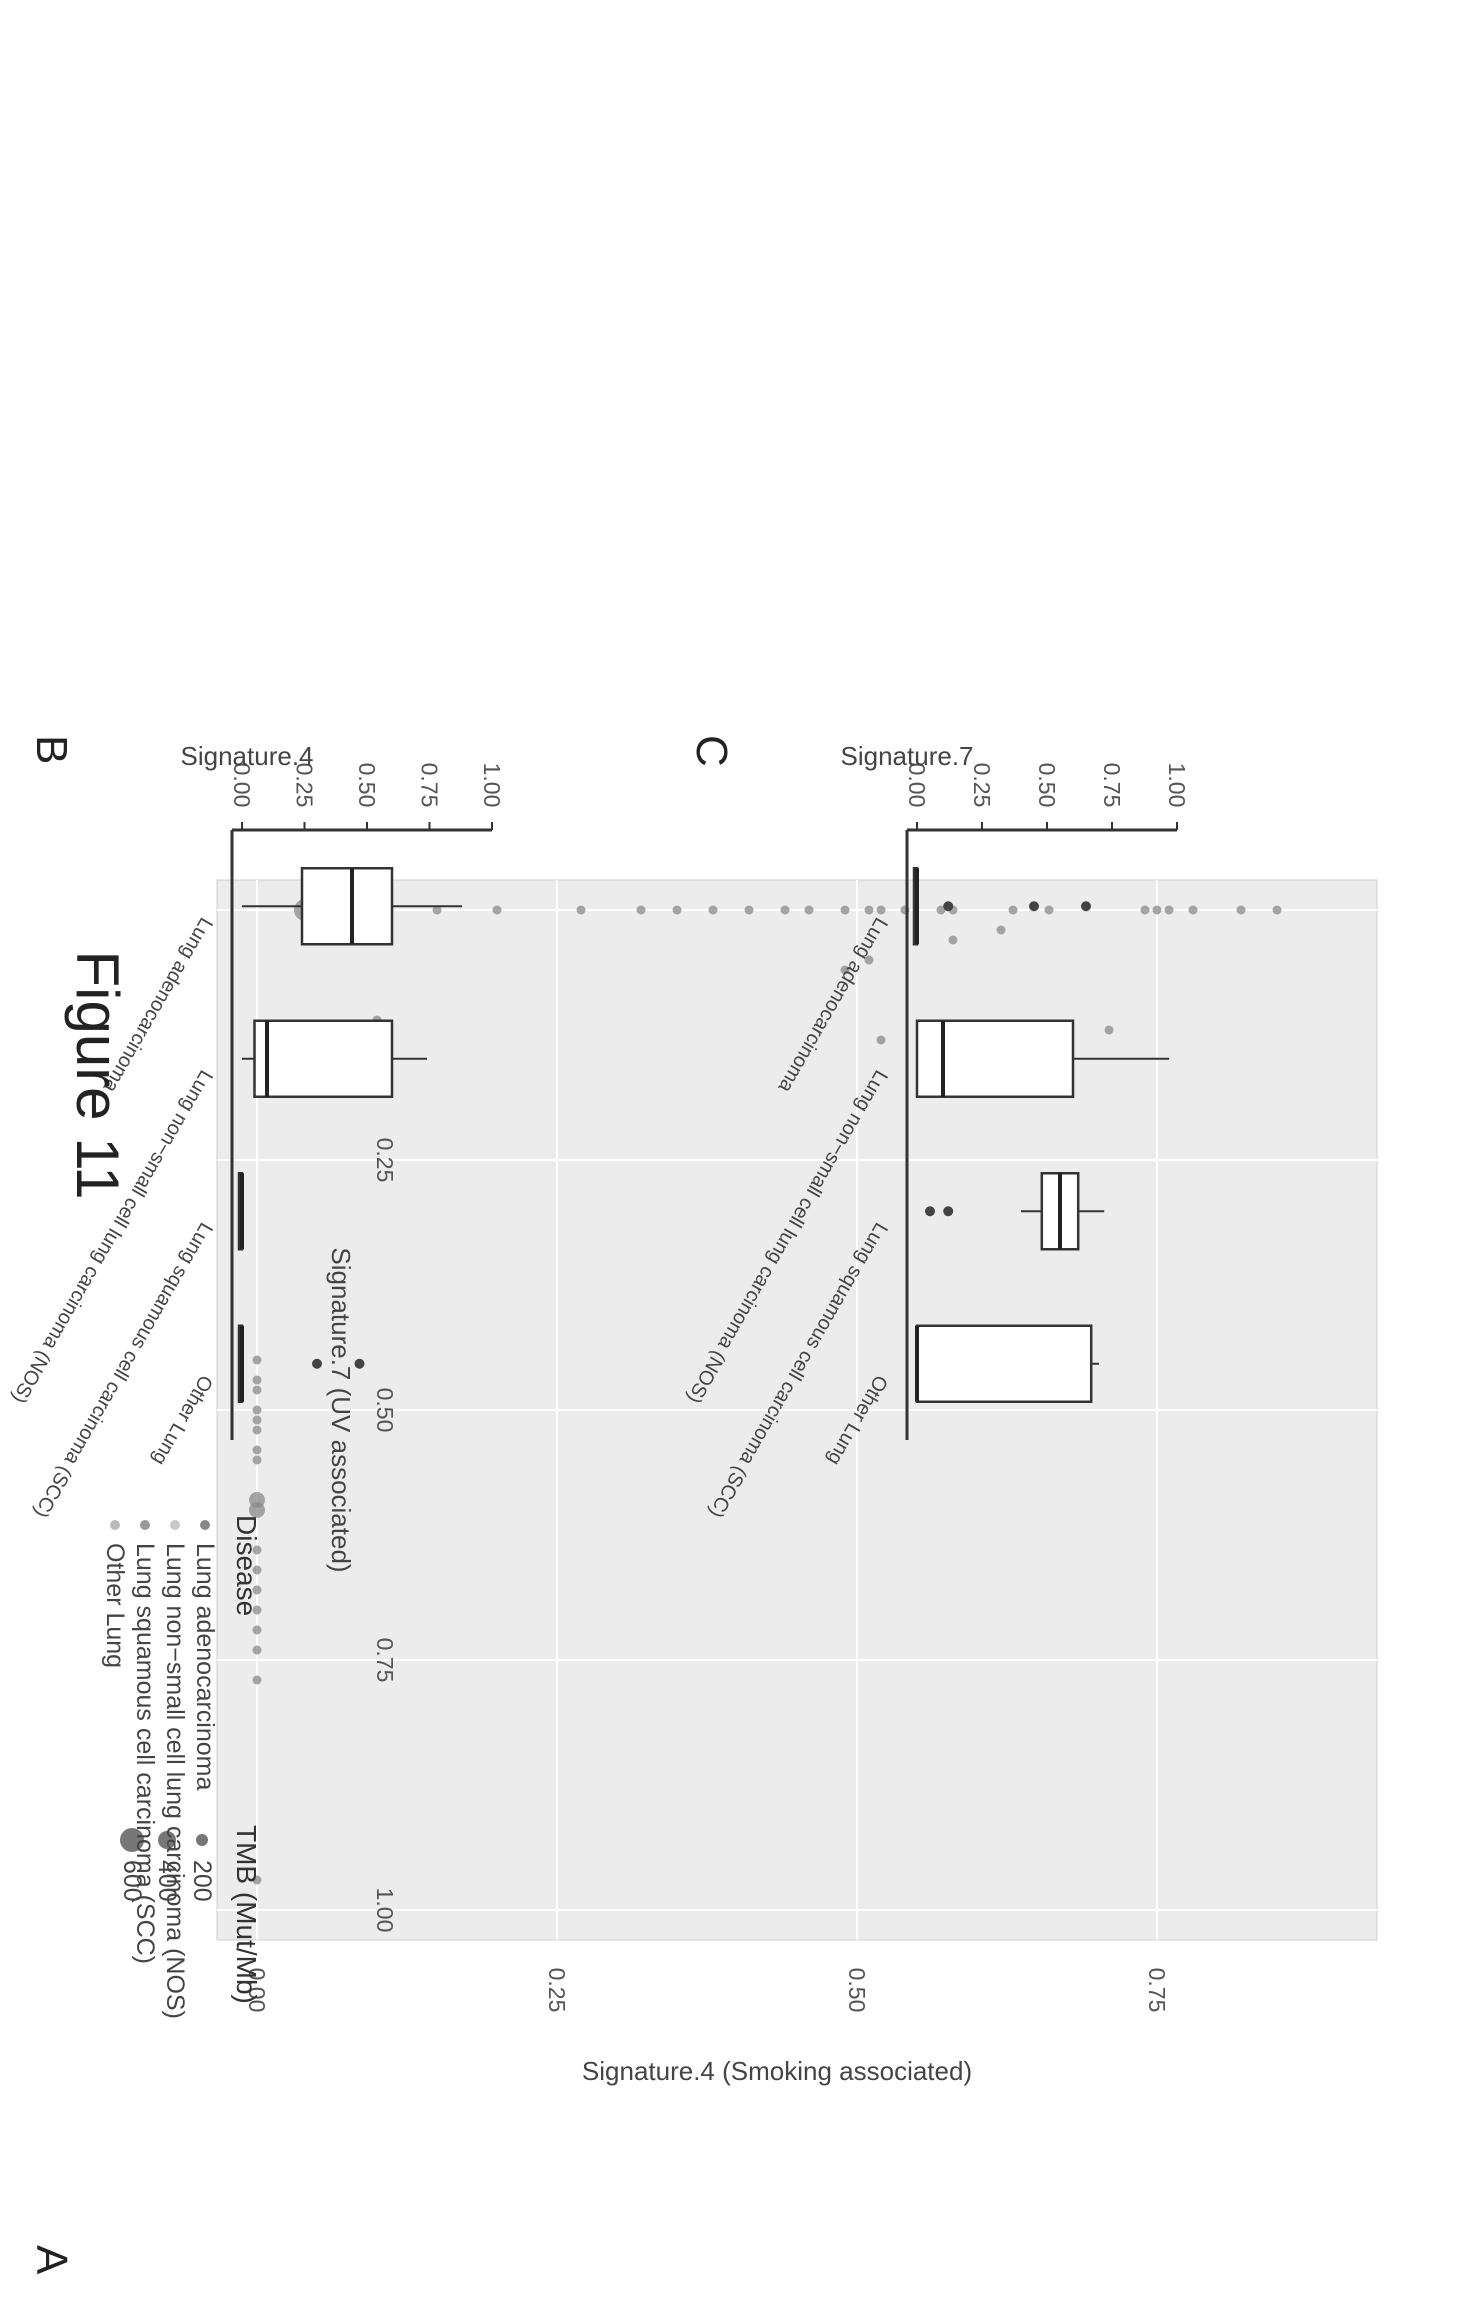 Image resolution: width=1477 pixels, height=2298 pixels. What do you see at coordinates (385, 1660) in the screenshot?
I see `panel-a-x-tick-label: 0.75` at bounding box center [385, 1660].